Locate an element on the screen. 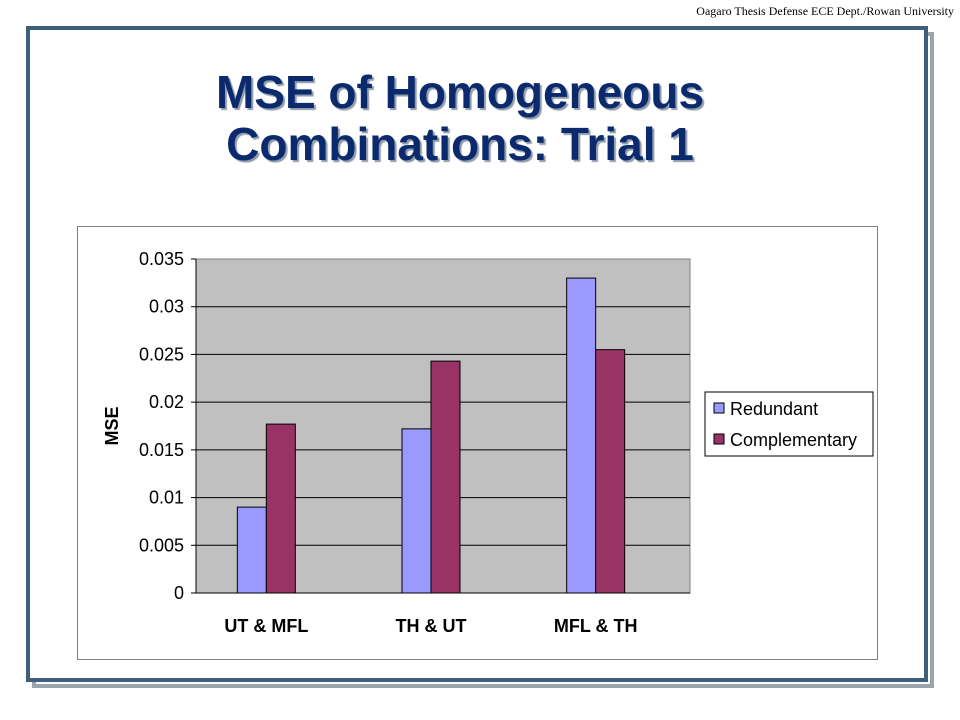 This screenshot has width=960, height=720. y-tick-label: 0.03 is located at coordinates (166, 307).